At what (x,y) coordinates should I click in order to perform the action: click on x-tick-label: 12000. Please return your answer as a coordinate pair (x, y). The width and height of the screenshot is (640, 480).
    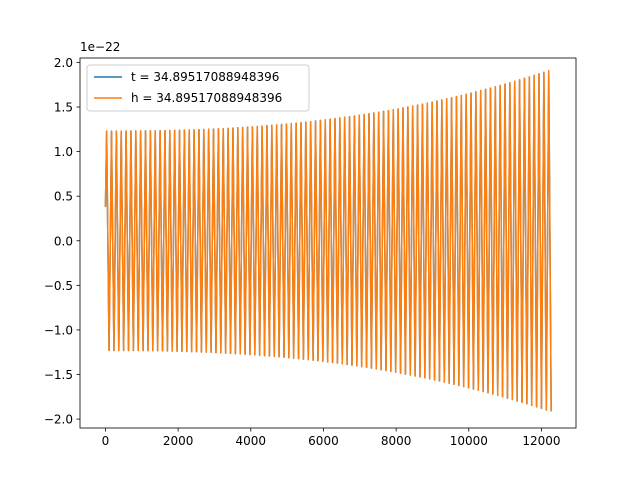
    Looking at the image, I should click on (541, 441).